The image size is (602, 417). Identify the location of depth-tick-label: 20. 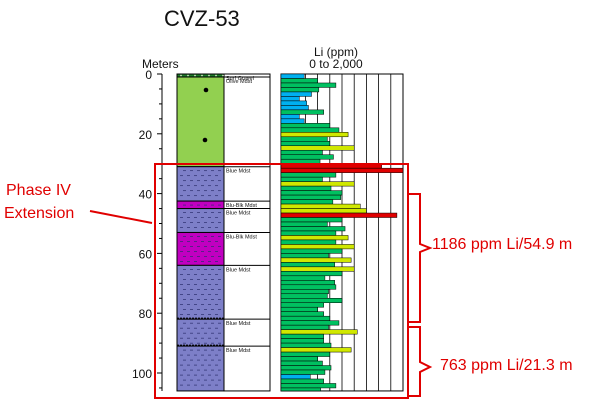
(146, 135).